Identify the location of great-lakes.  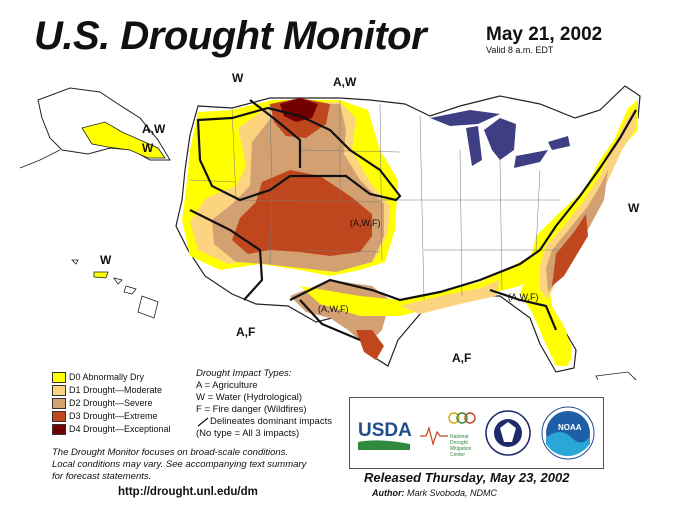
(500, 139).